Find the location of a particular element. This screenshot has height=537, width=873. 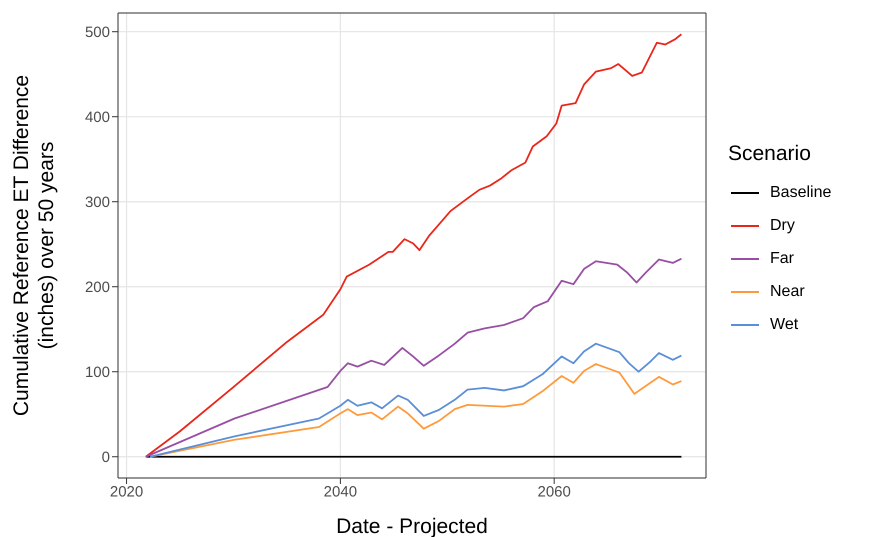

y-tick-label: 0 is located at coordinates (106, 457).